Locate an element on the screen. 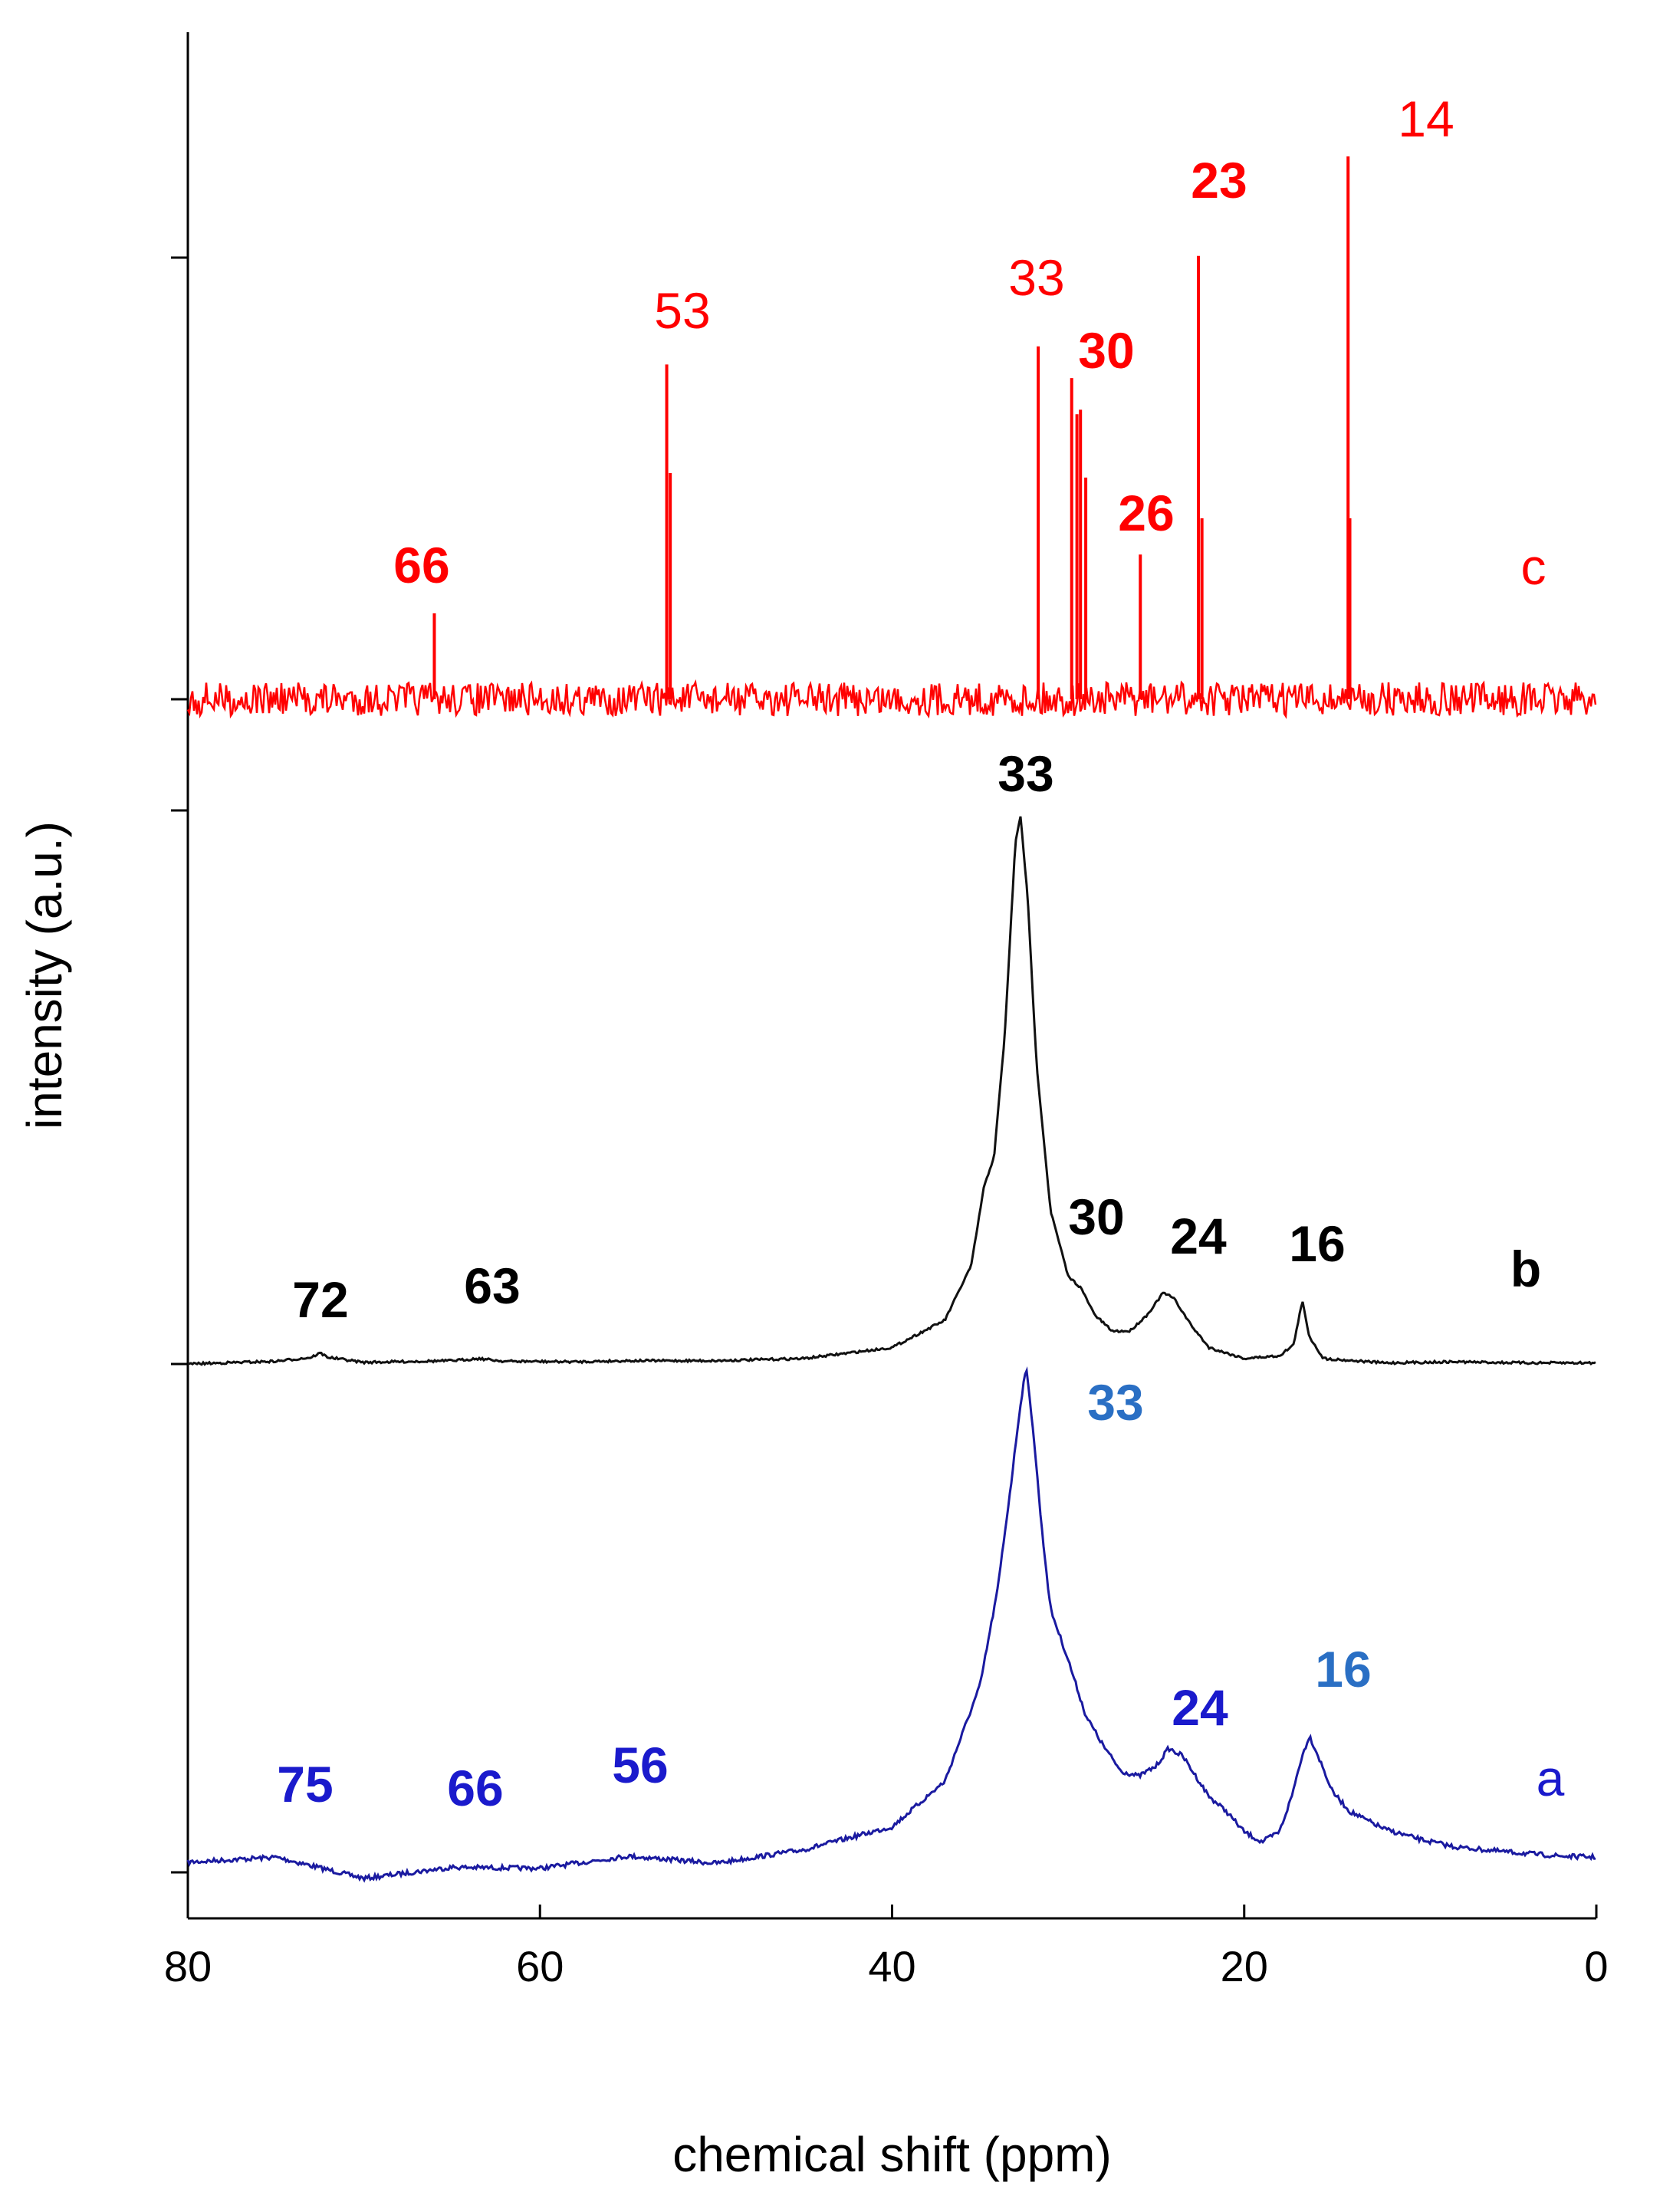 The width and height of the screenshot is (1673, 2212). peak-label-b-16: 16 is located at coordinates (1317, 1243).